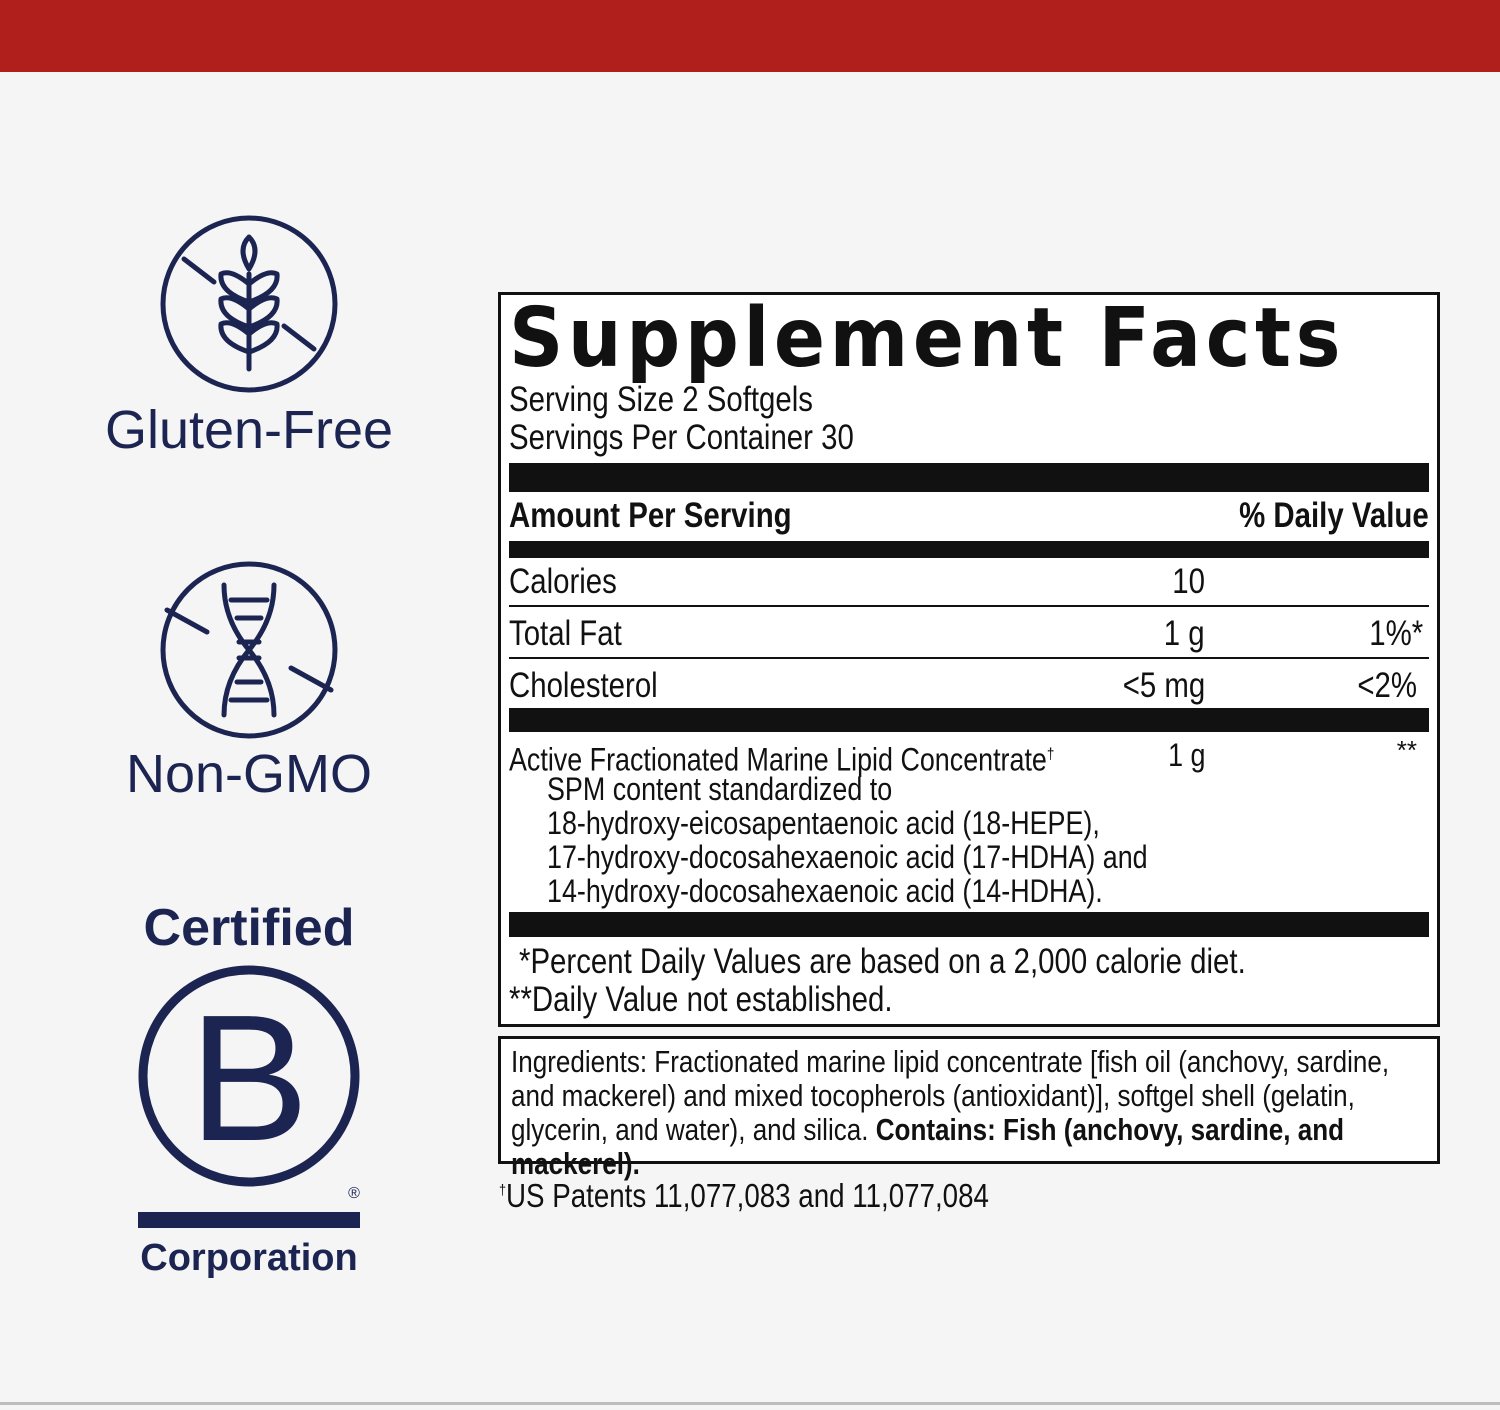  Describe the element at coordinates (750, 36) in the screenshot. I see `top-banner` at that location.